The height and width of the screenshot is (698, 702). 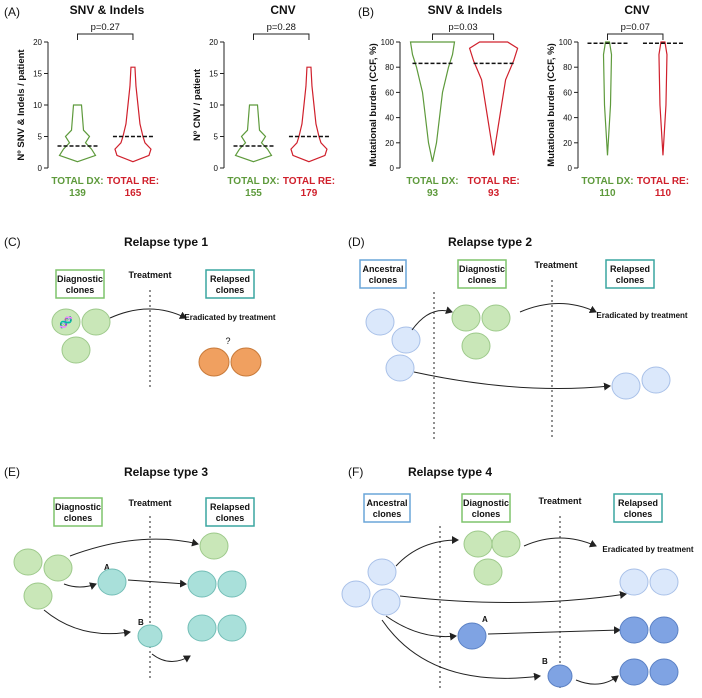 What do you see at coordinates (253, 193) in the screenshot?
I see `total-count: 155` at bounding box center [253, 193].